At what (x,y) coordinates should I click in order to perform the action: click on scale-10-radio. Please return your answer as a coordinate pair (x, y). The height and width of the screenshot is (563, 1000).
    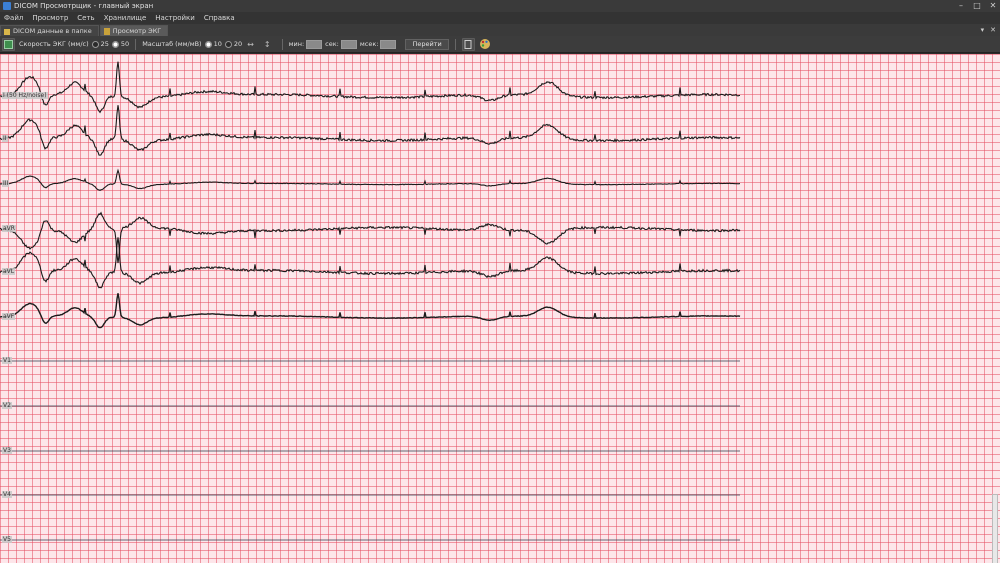
    Looking at the image, I should click on (208, 44).